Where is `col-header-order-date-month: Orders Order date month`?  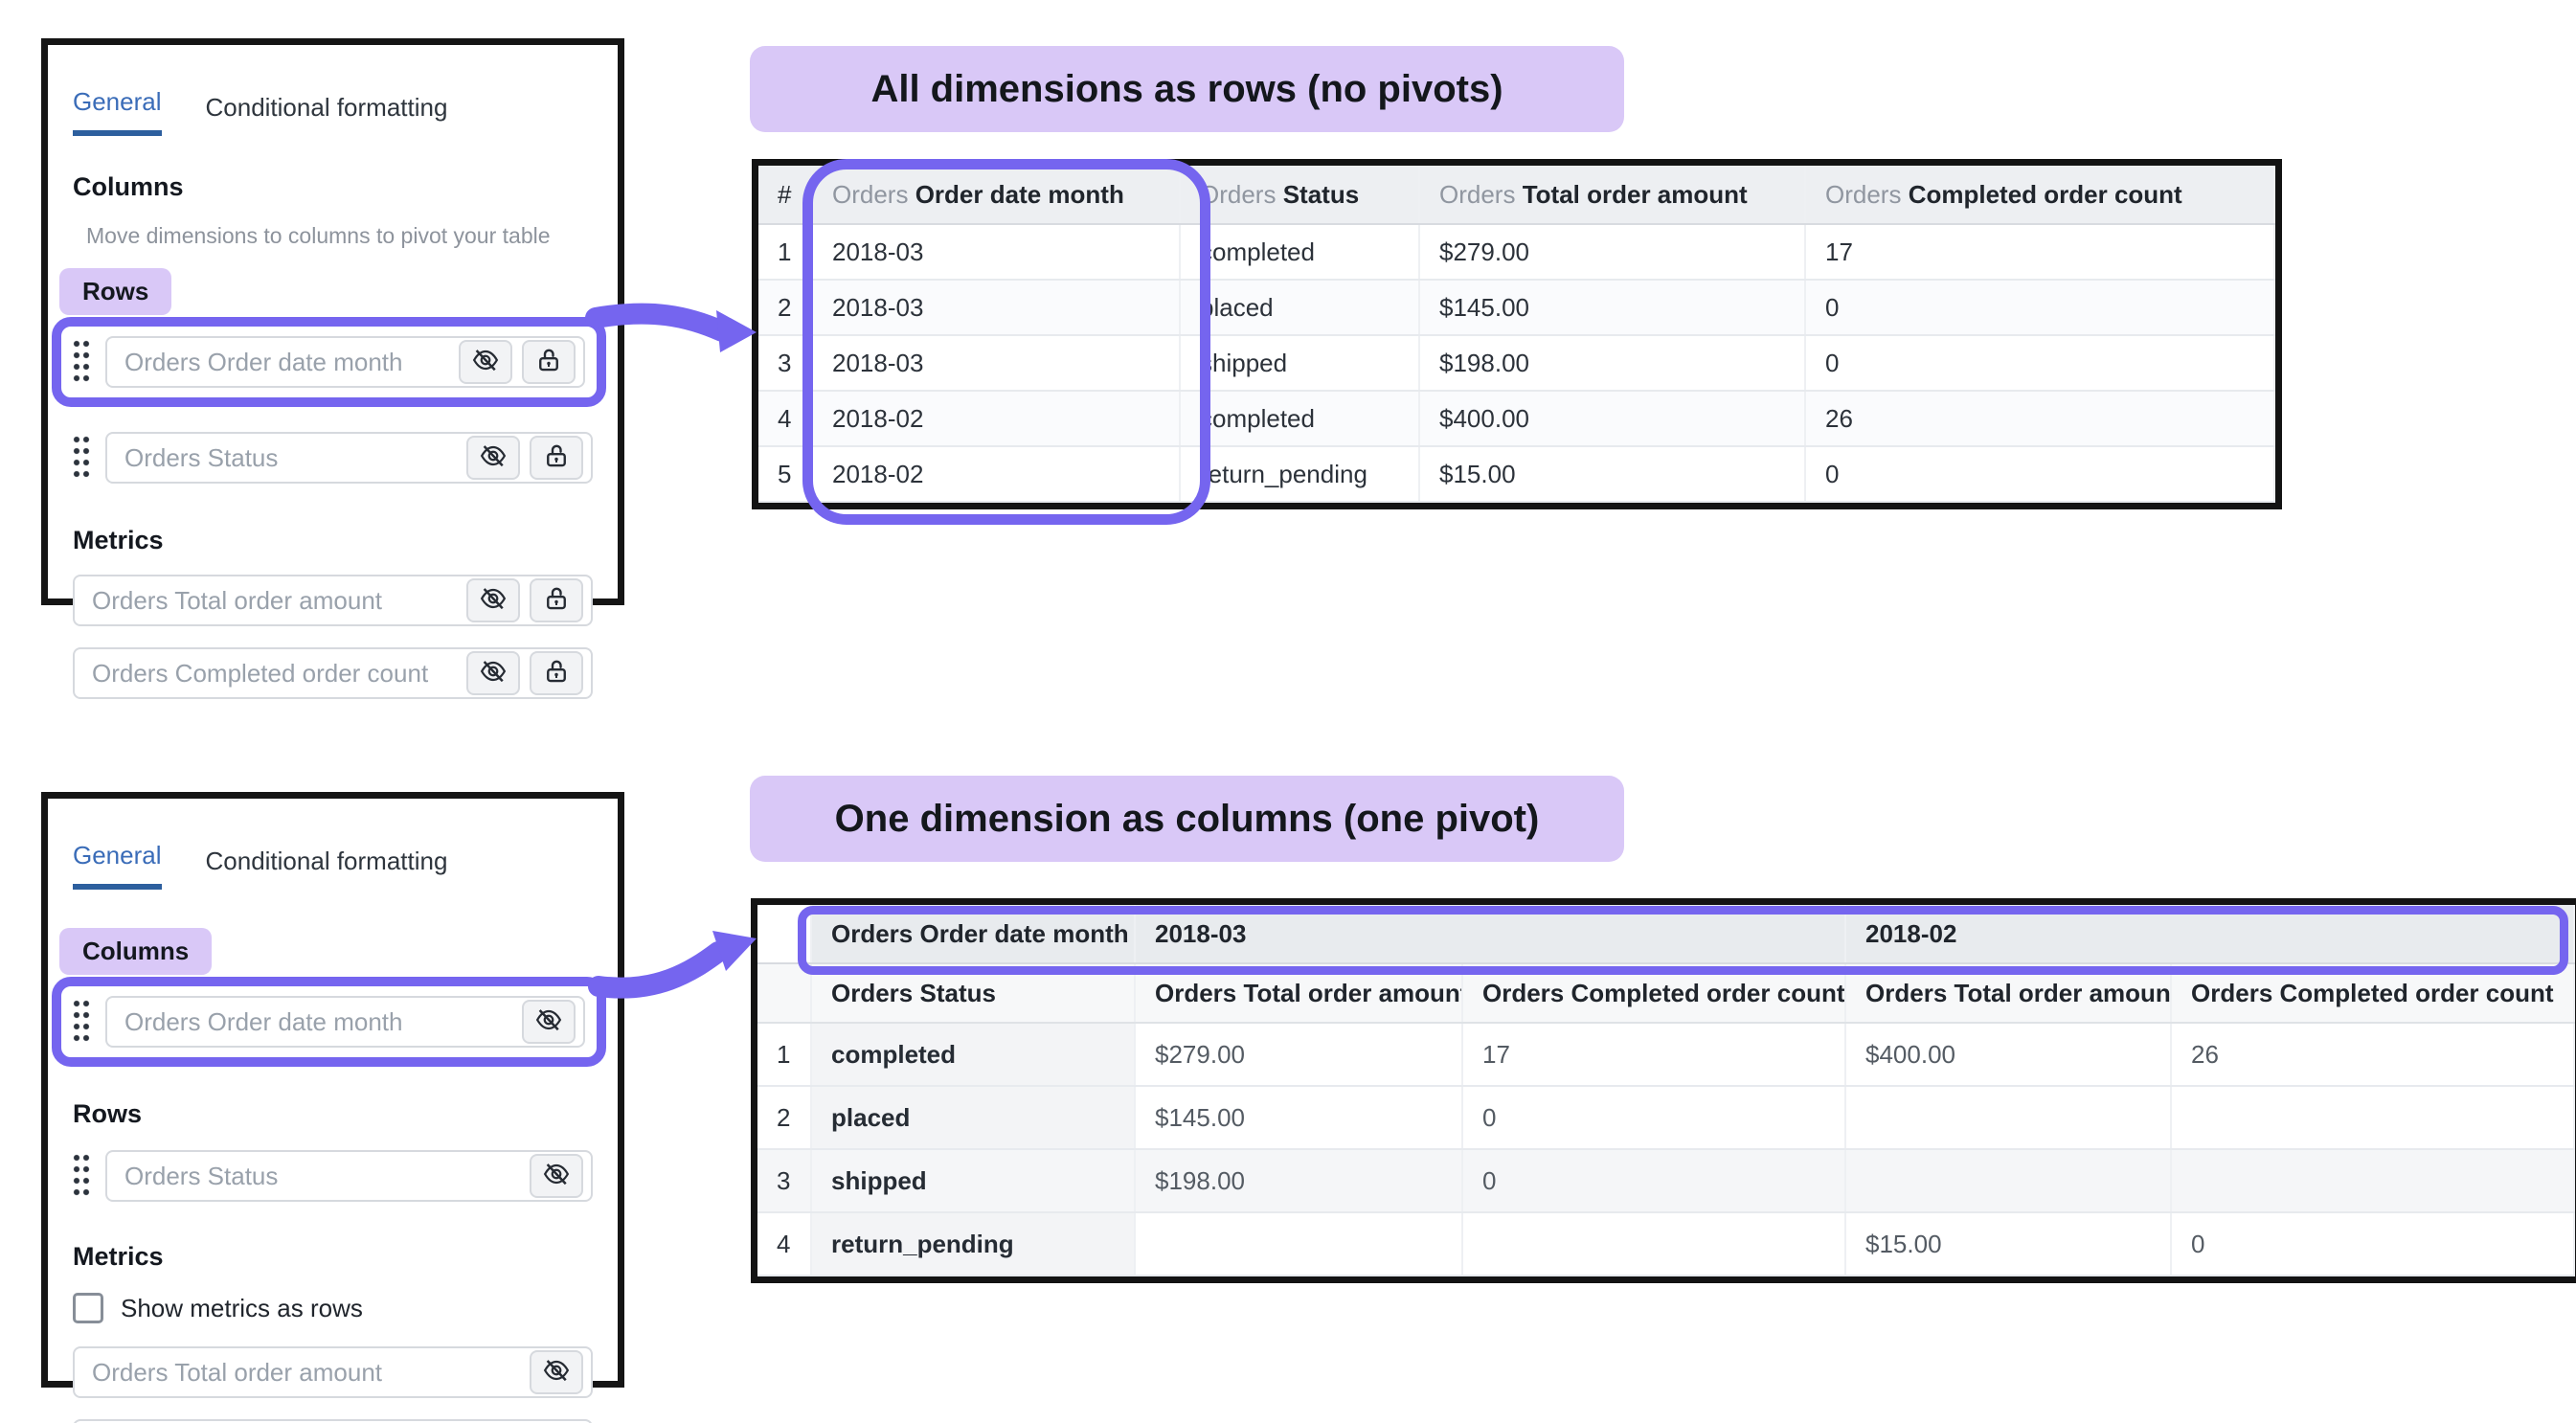 col-header-order-date-month: Orders Order date month is located at coordinates (996, 195).